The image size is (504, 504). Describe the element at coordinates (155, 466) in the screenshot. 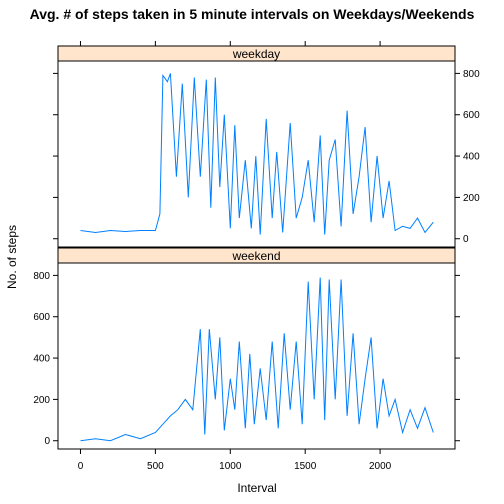

I see `x-tick-label: 500` at that location.